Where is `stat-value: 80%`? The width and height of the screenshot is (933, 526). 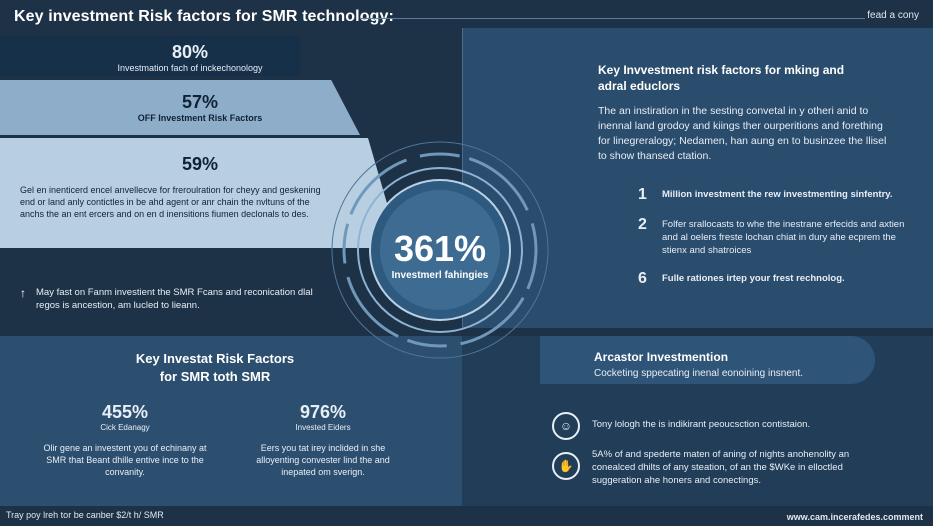 stat-value: 80% is located at coordinates (190, 52).